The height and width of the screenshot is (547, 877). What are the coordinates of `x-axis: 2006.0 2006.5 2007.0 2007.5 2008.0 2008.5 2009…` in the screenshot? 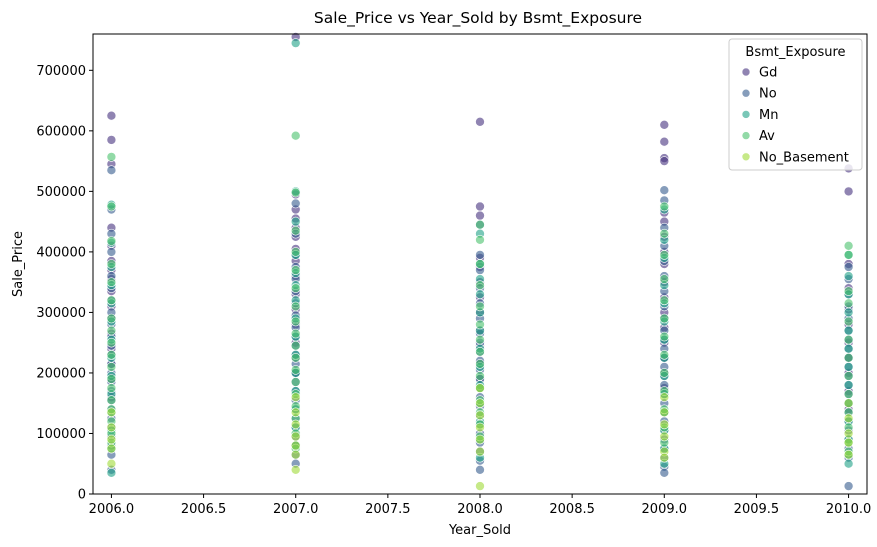 It's located at (480, 505).